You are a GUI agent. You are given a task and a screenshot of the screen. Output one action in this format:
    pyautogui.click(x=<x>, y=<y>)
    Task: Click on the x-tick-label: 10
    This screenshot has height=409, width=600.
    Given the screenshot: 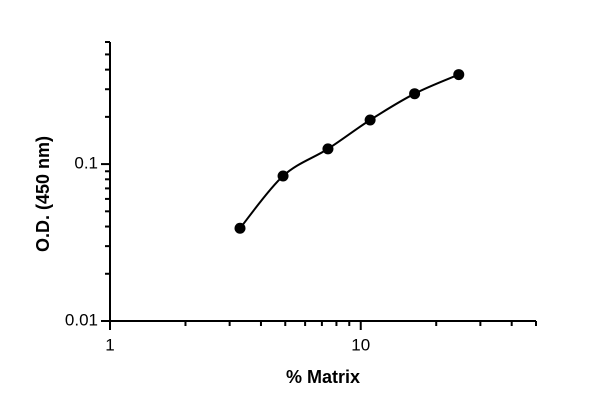 What is the action you would take?
    pyautogui.click(x=360, y=344)
    